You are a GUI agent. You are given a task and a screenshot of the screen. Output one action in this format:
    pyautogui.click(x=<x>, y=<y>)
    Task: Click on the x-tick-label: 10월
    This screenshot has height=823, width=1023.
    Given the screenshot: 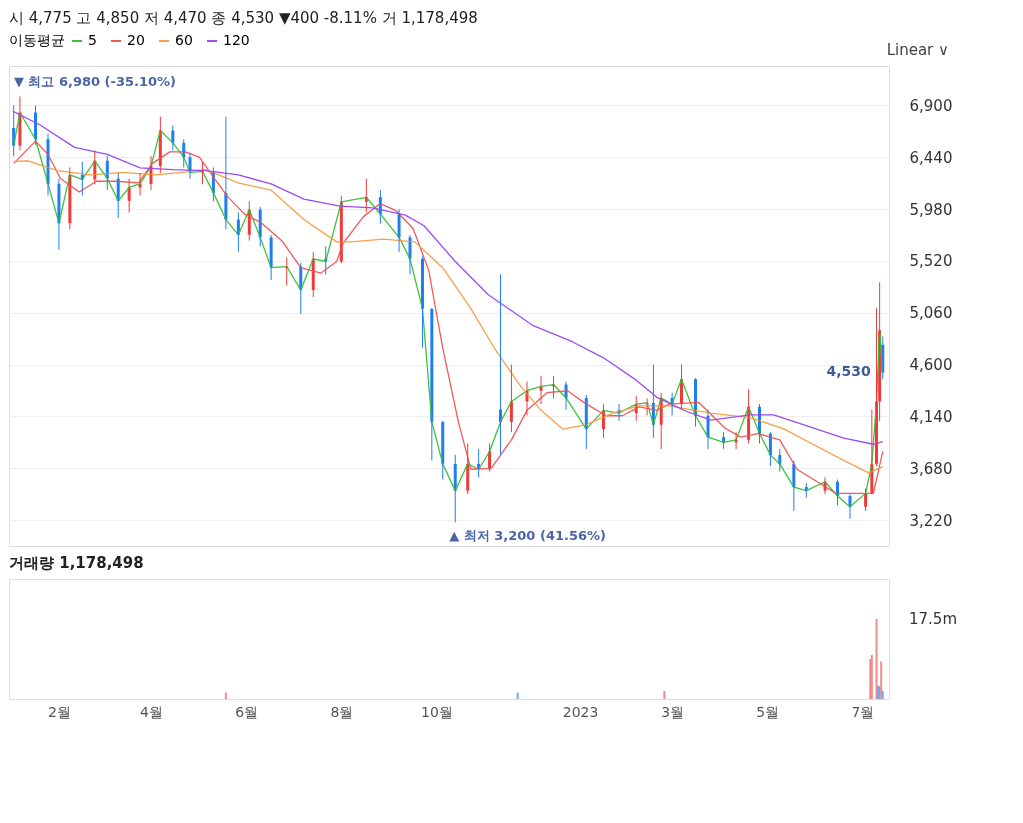 What is the action you would take?
    pyautogui.click(x=437, y=711)
    